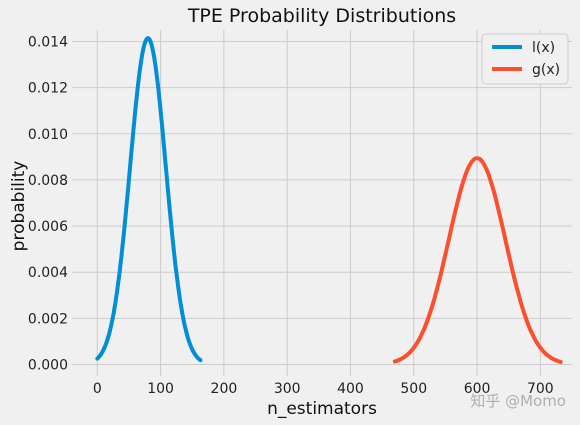 This screenshot has height=425, width=580. What do you see at coordinates (48, 227) in the screenshot?
I see `y-tick-label: 0.006` at bounding box center [48, 227].